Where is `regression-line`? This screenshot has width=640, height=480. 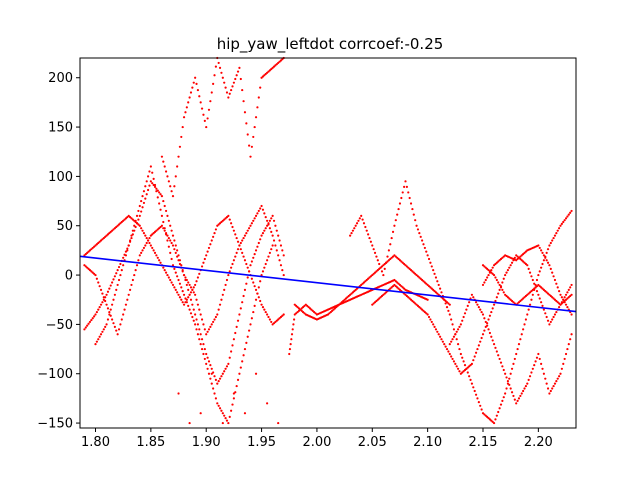 regression-line is located at coordinates (328, 284).